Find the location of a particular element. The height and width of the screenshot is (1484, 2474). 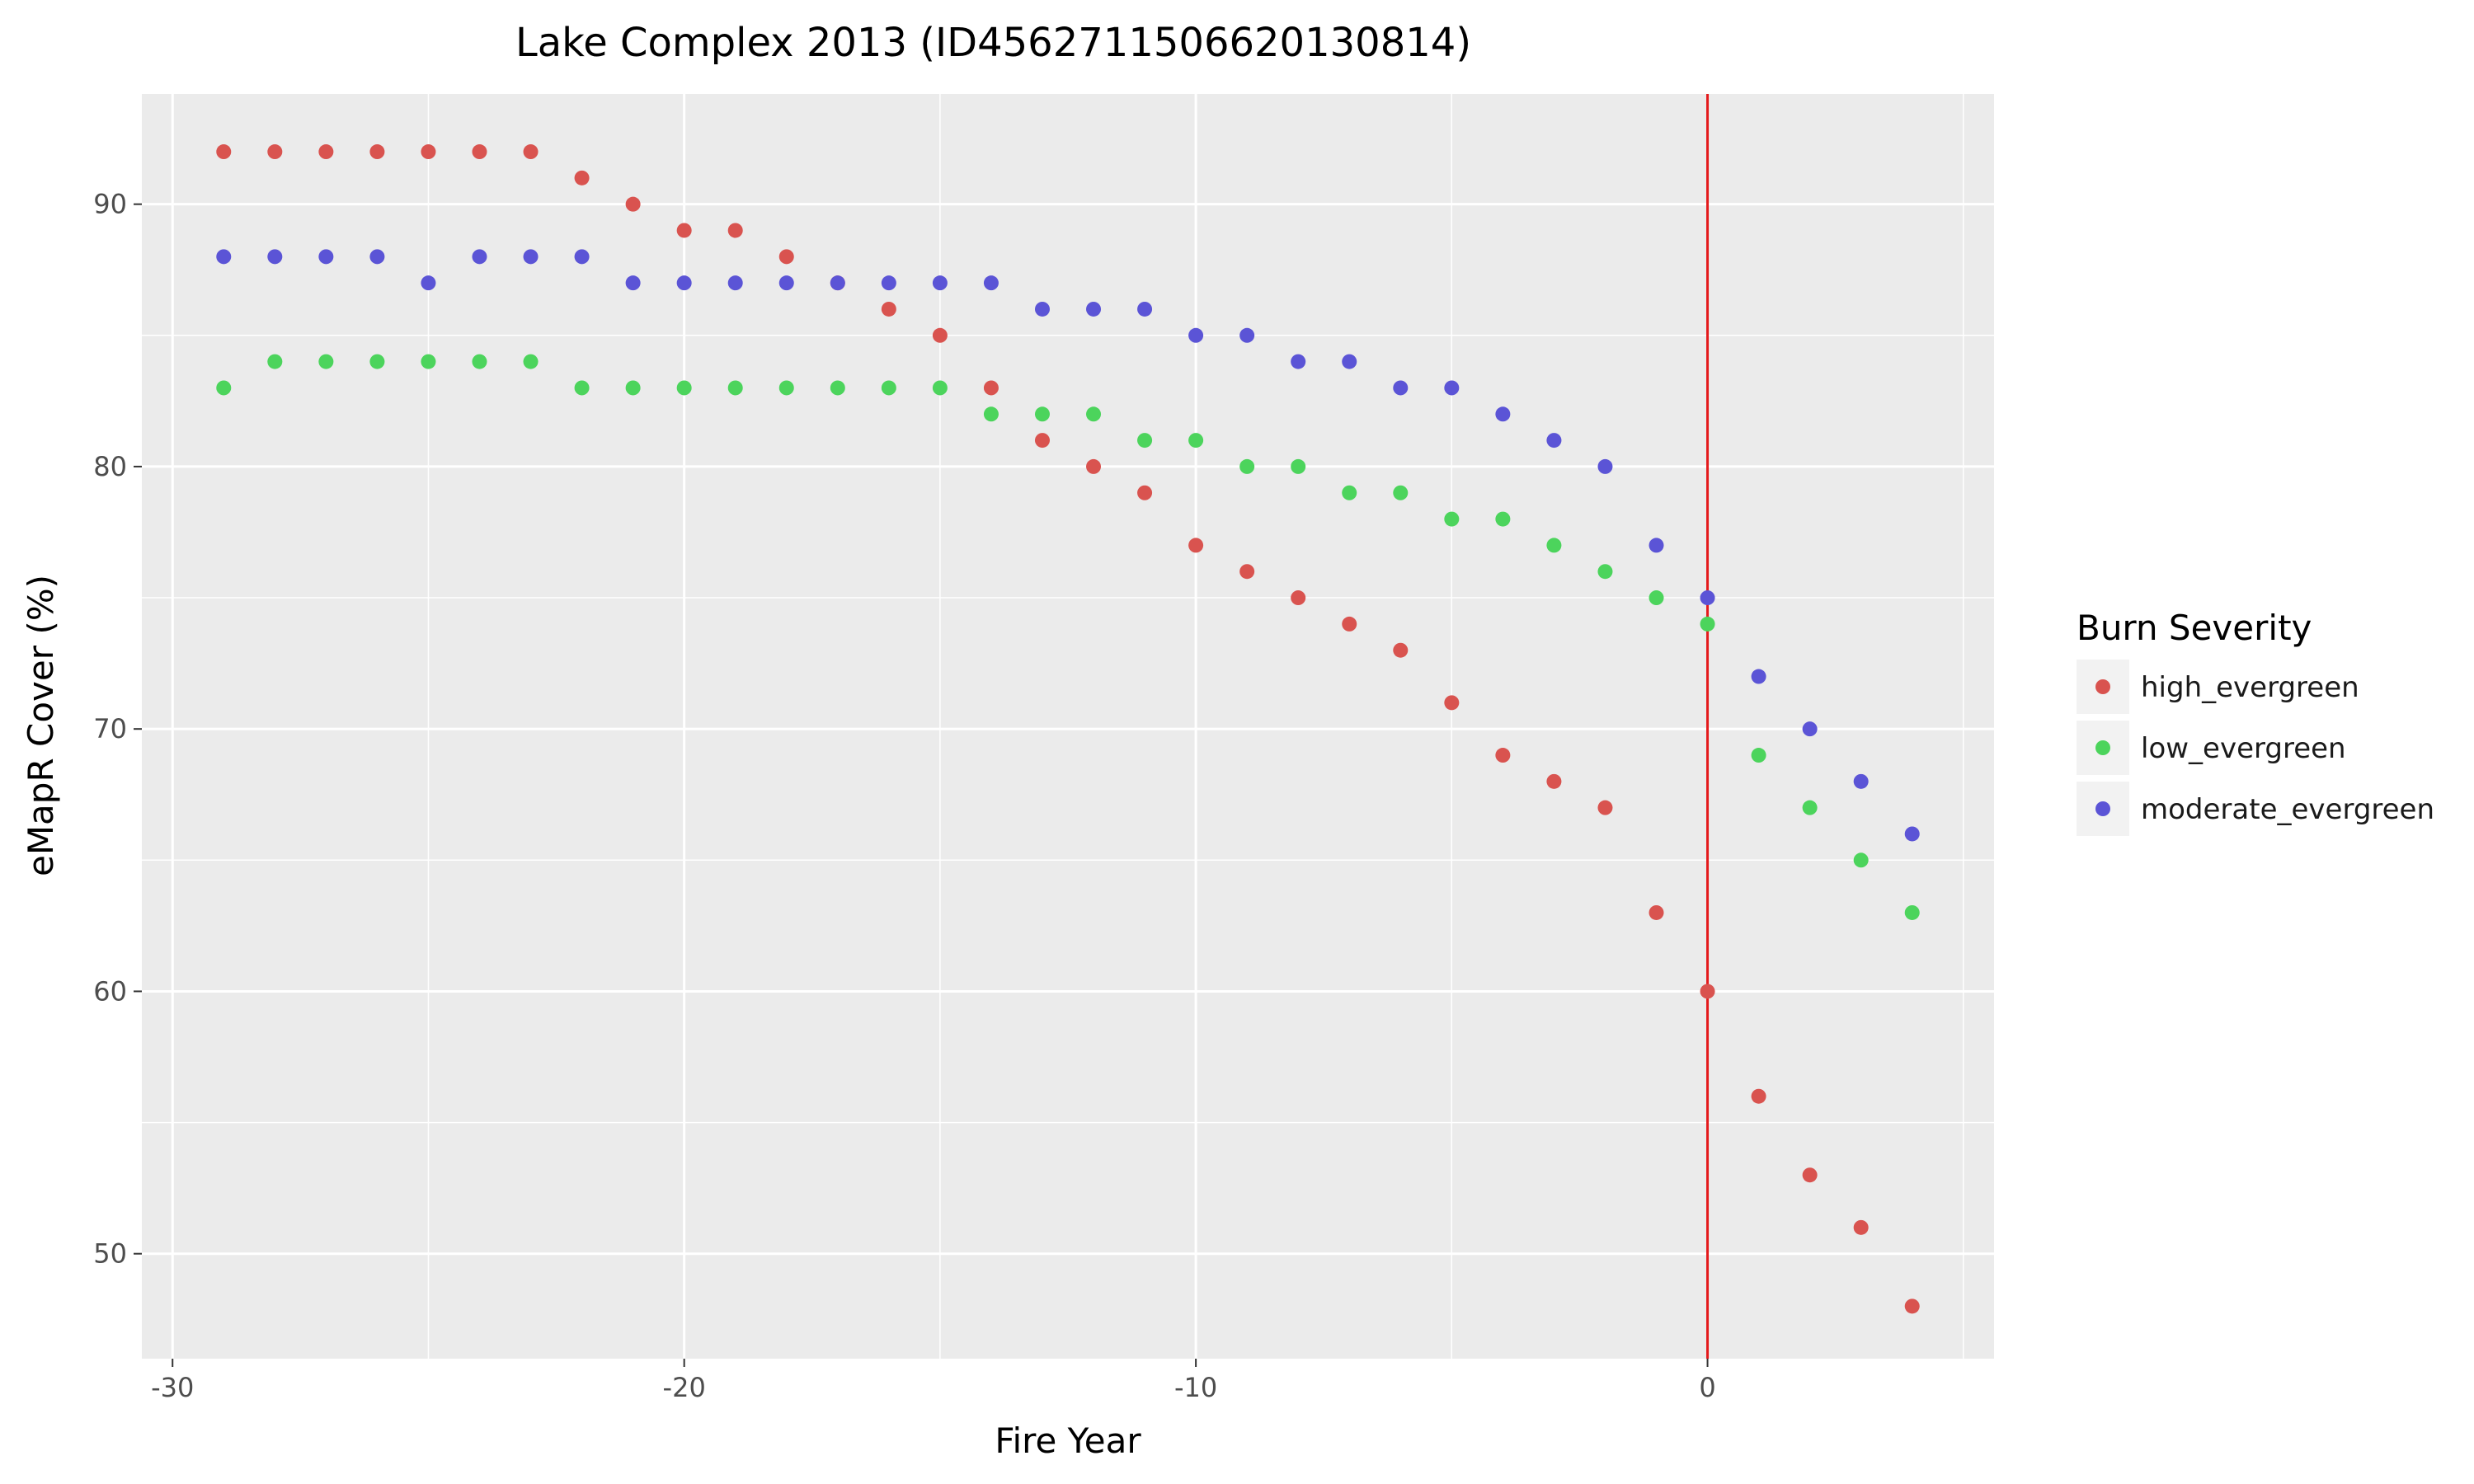

x-tick-label: -30 is located at coordinates (172, 1387).